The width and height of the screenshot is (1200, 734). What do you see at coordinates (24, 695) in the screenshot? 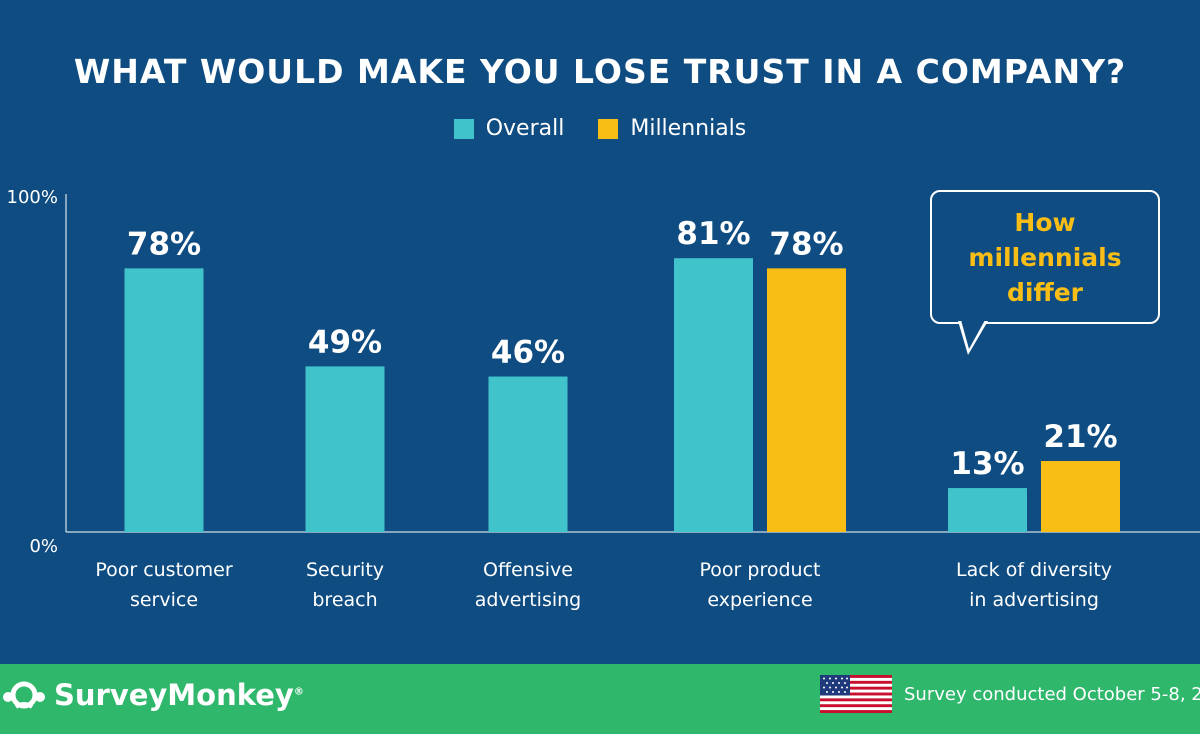
I see `monkey-logo-icon` at bounding box center [24, 695].